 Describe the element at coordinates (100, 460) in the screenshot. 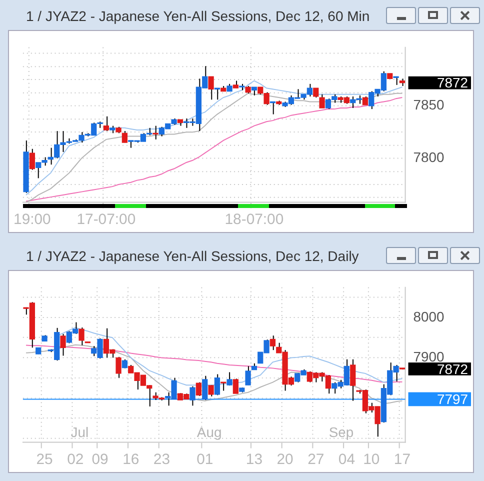

I see `x-tick-label: 09` at that location.